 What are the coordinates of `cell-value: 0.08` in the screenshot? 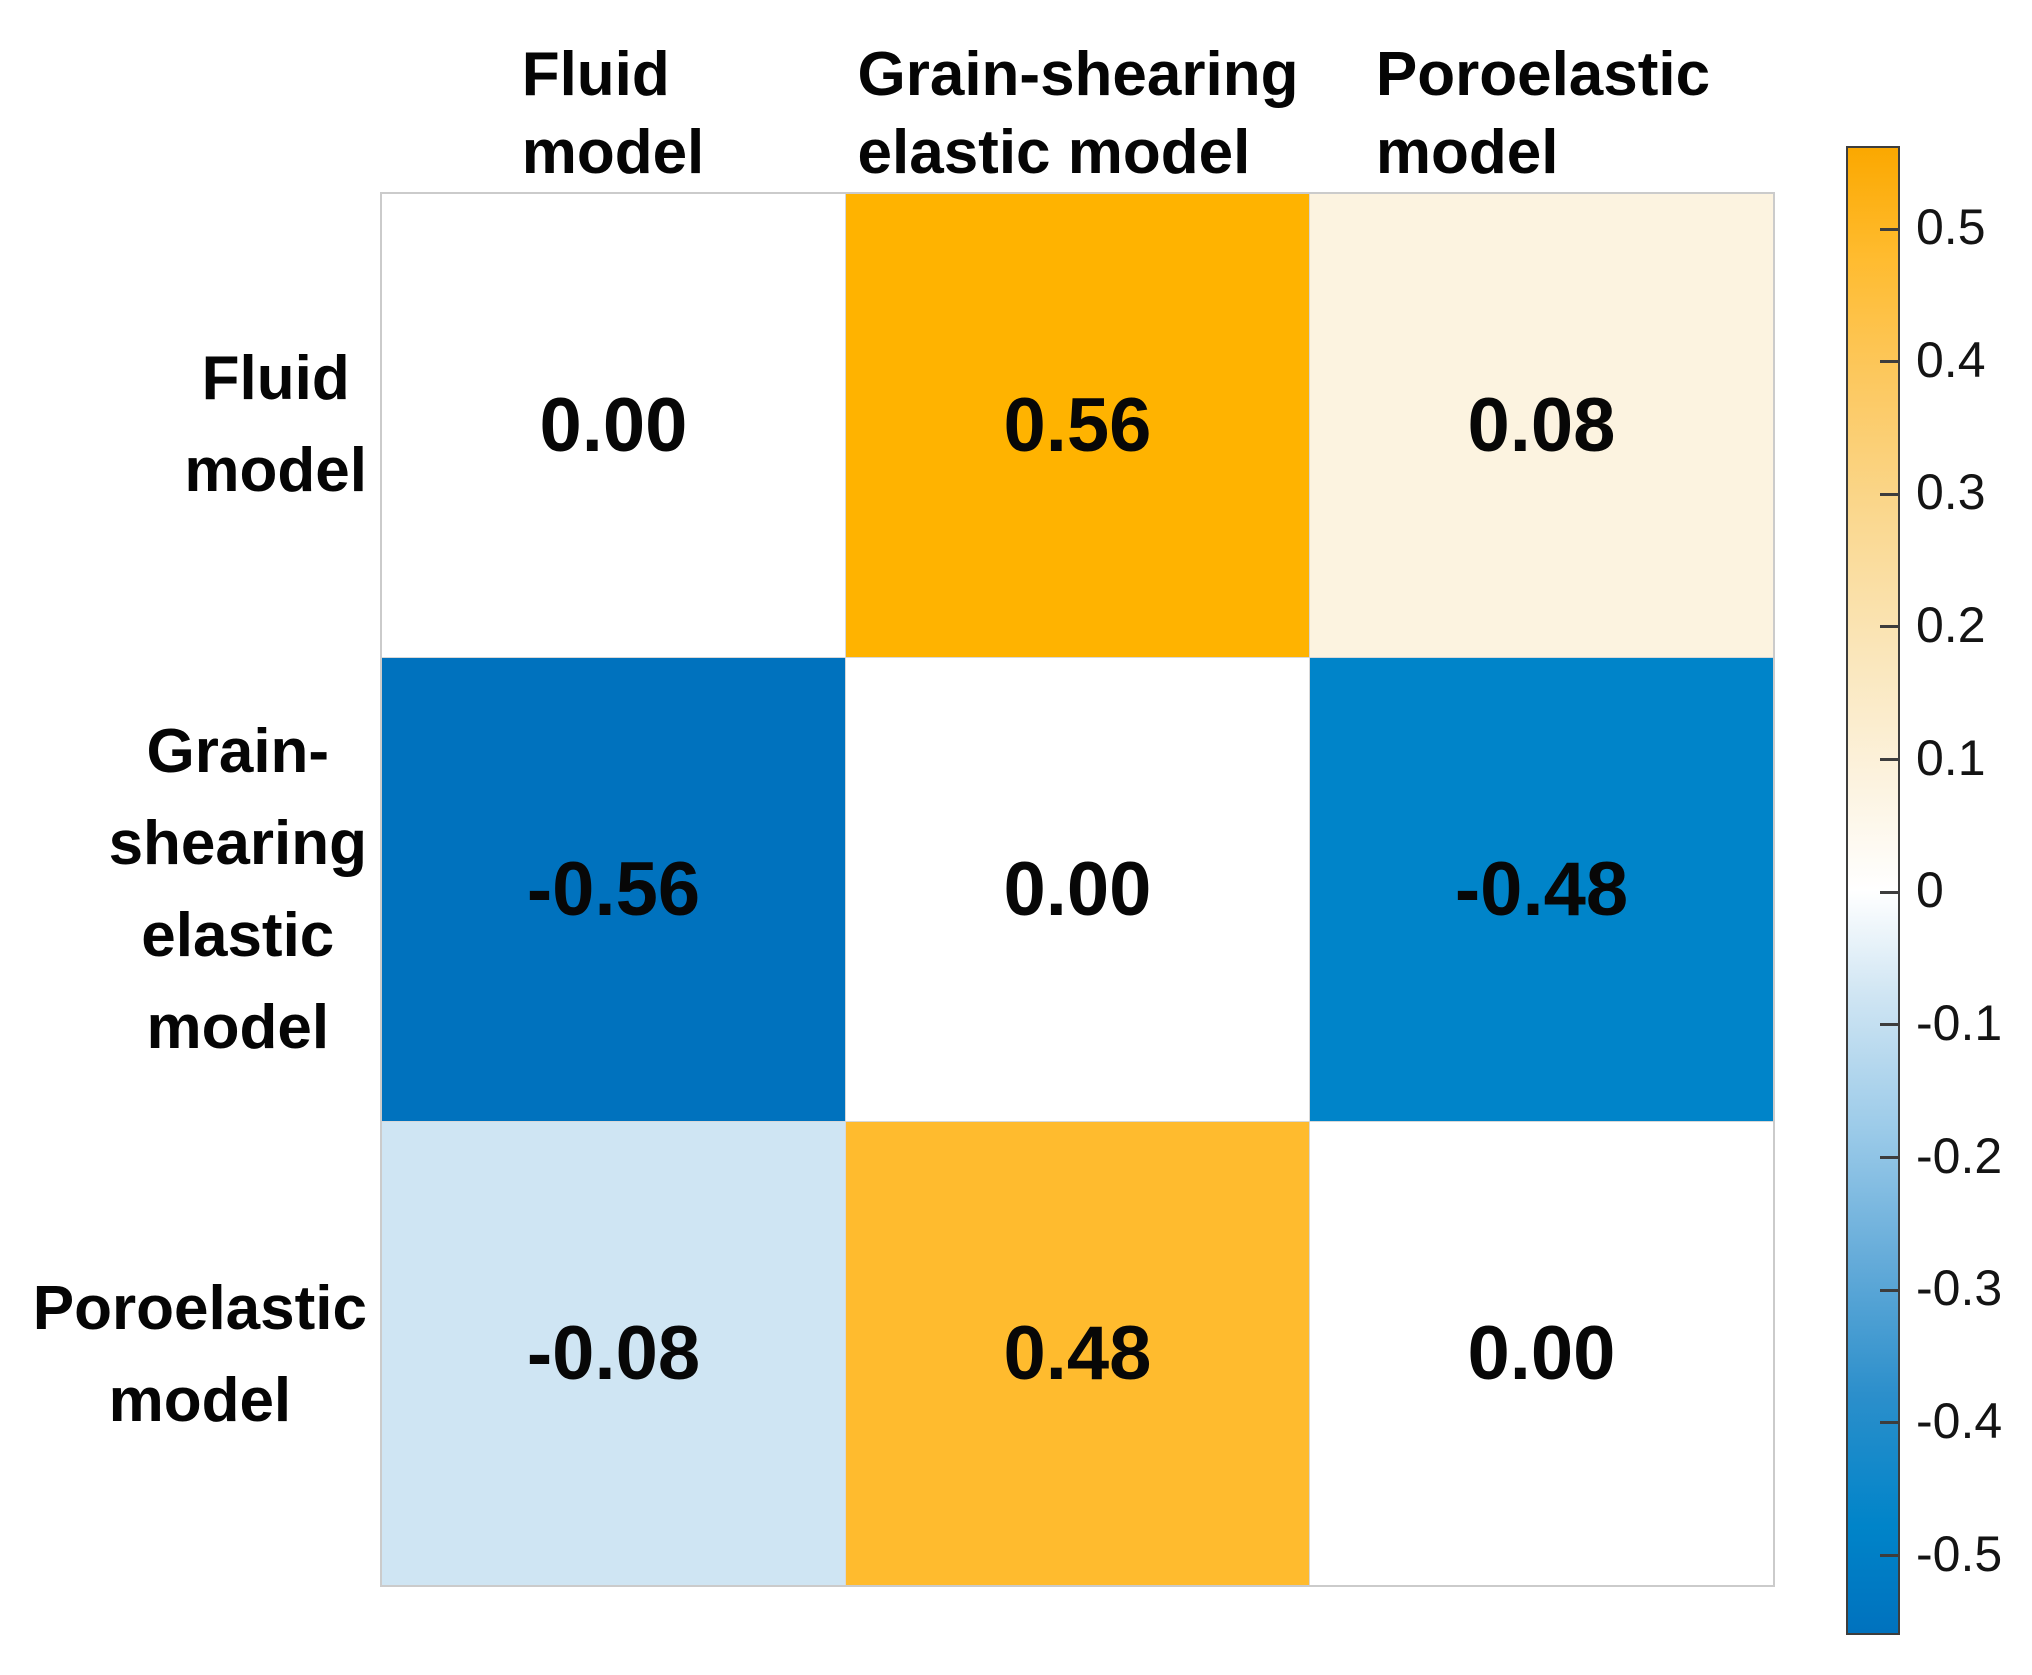 It's located at (1541, 425).